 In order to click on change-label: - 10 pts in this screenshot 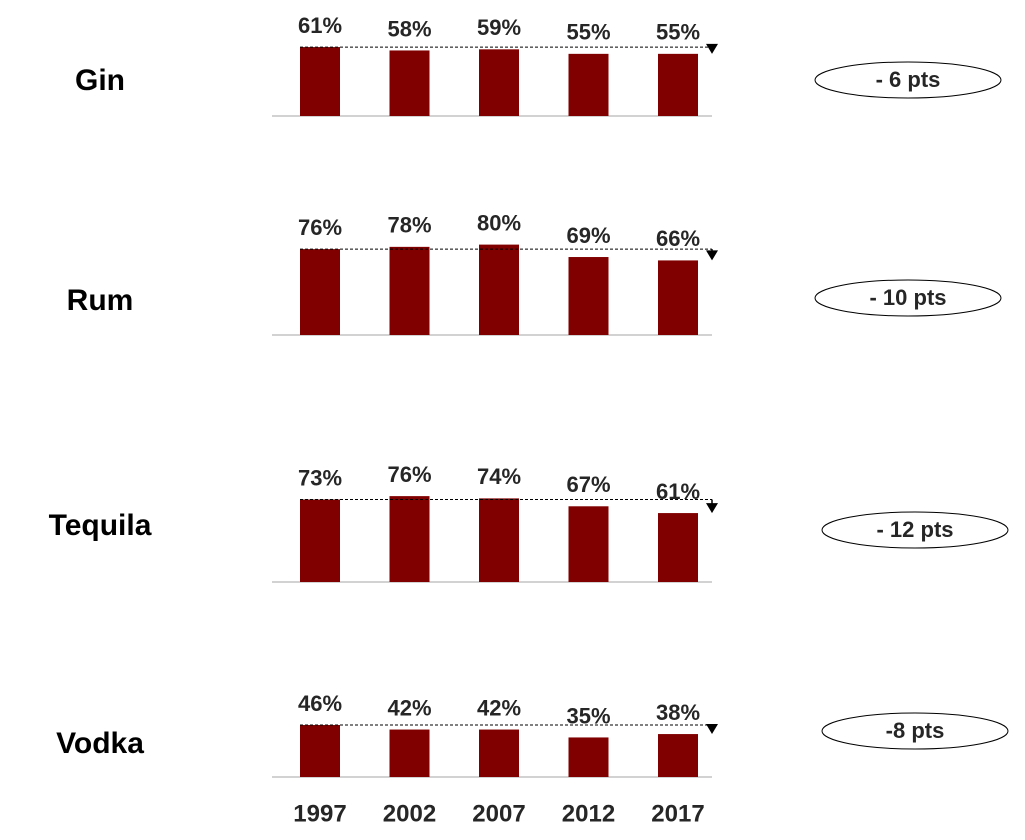, I will do `click(907, 297)`.